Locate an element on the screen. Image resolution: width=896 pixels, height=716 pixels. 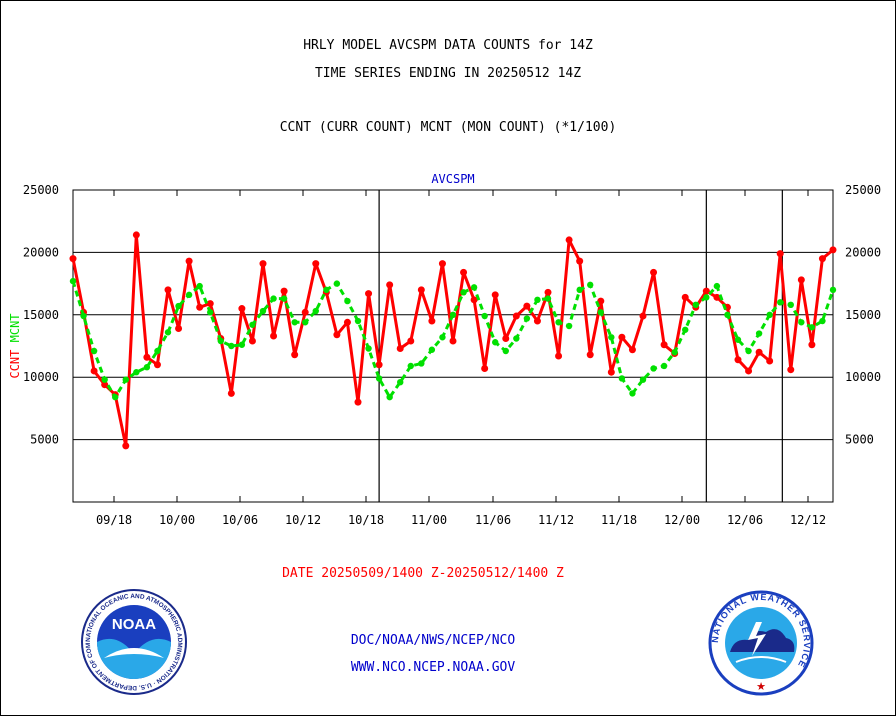
date-range: DATE 20250509/1400 Z-20250512/1400 Z is located at coordinates (423, 573).